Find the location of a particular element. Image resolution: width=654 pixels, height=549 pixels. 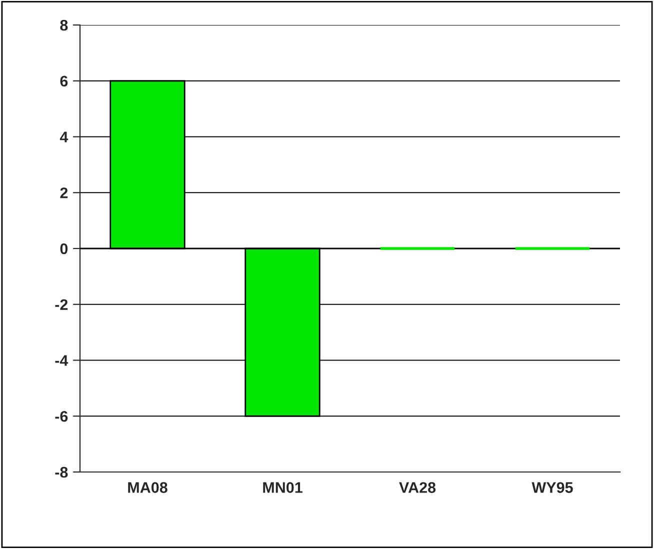

y-tick-label: -6 is located at coordinates (61, 416).